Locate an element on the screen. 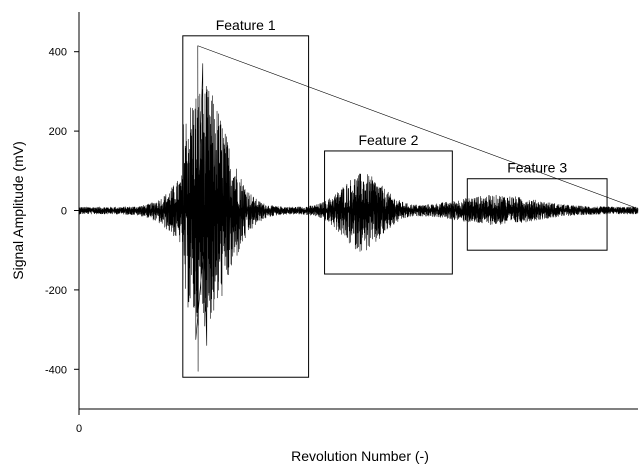 Image resolution: width=639 pixels, height=465 pixels. x-axis-title: Revolution Number (-) is located at coordinates (360, 456).